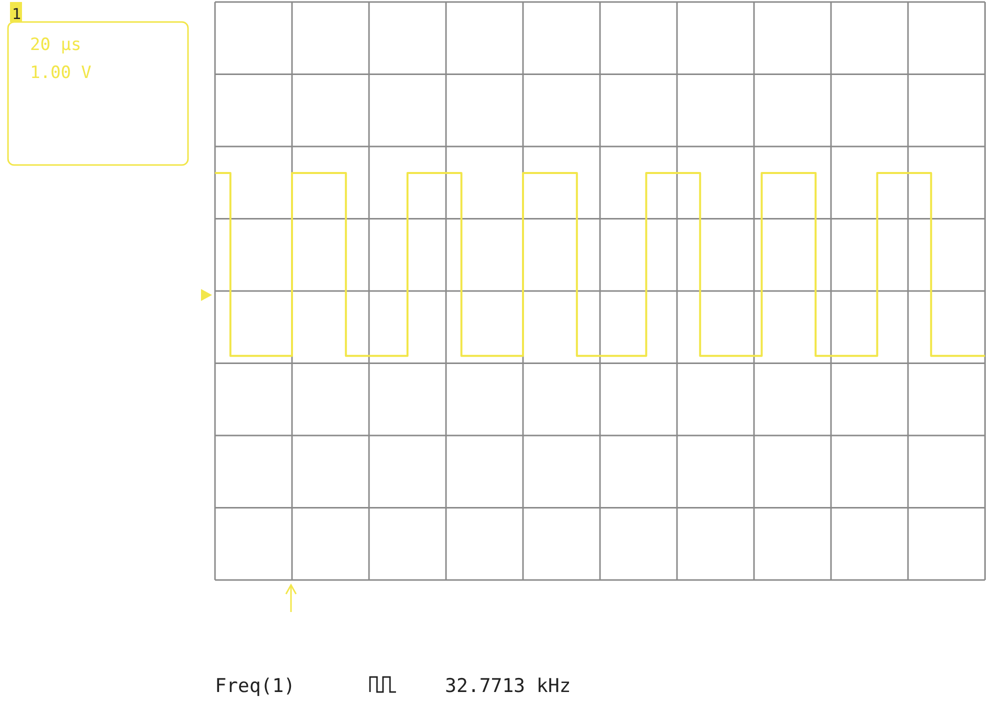  What do you see at coordinates (56, 45) in the screenshot?
I see `text: 20 µs` at bounding box center [56, 45].